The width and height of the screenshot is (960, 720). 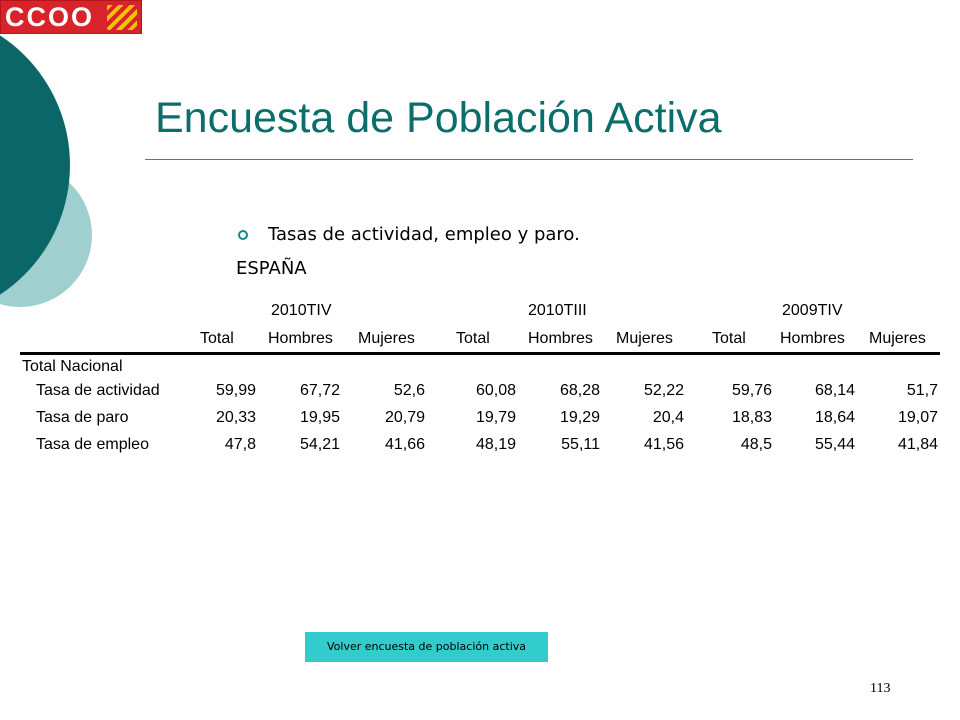 What do you see at coordinates (122, 17) in the screenshot?
I see `aragon-flag-icon` at bounding box center [122, 17].